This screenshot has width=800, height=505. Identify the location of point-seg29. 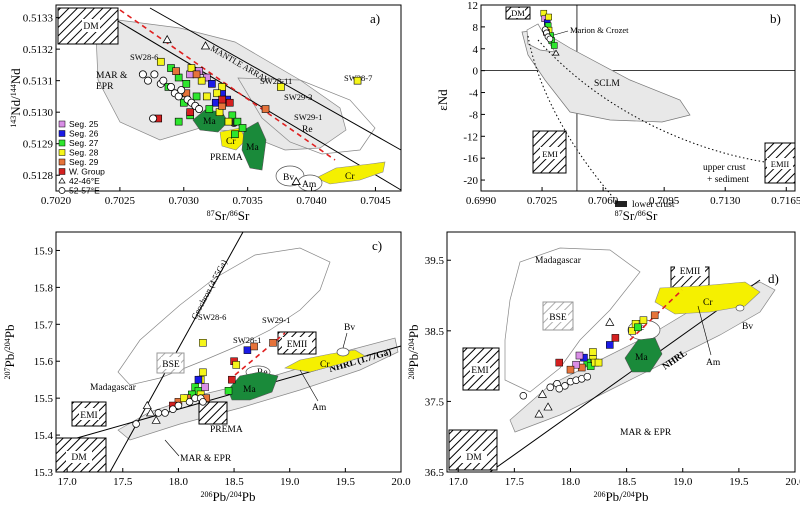
(196, 74).